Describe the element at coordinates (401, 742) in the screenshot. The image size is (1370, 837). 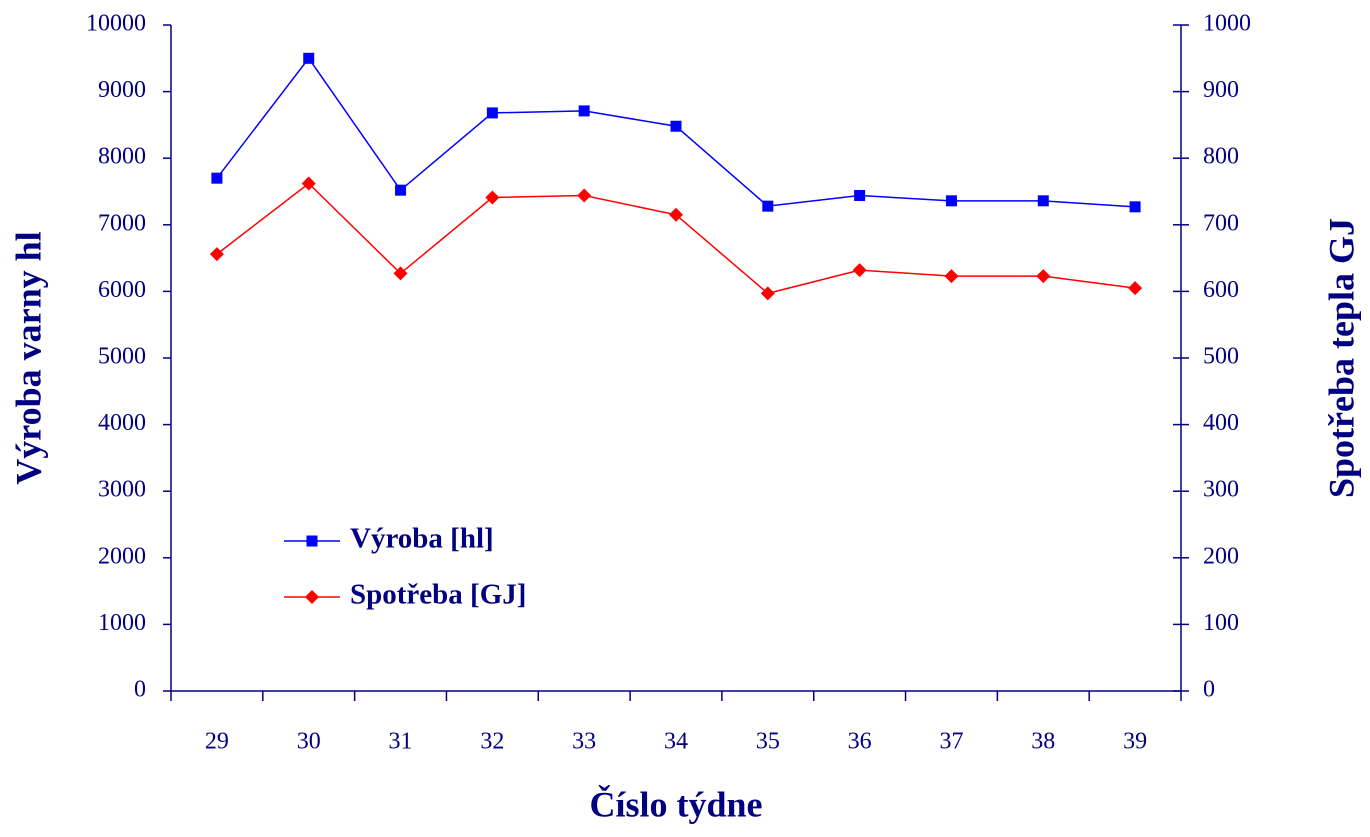
I see `x-tick-label: 31` at that location.